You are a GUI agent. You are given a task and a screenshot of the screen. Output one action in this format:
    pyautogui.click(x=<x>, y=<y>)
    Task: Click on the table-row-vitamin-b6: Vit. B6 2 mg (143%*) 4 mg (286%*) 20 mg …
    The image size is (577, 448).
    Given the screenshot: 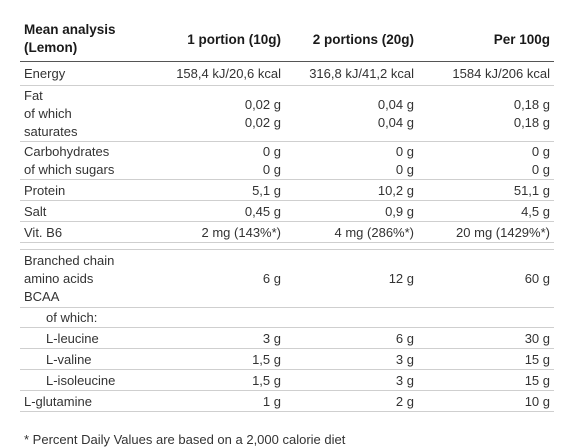 What is the action you would take?
    pyautogui.click(x=287, y=232)
    